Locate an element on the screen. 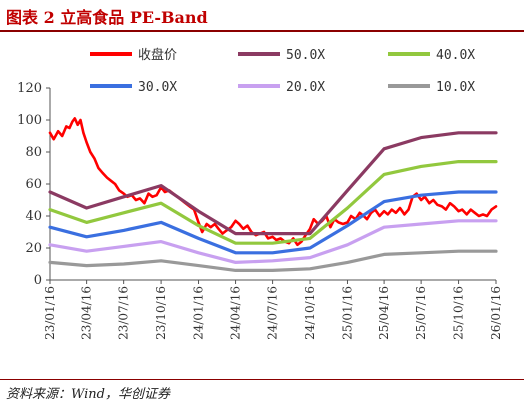  x-tick-label: 24/07/16 is located at coordinates (273, 313).